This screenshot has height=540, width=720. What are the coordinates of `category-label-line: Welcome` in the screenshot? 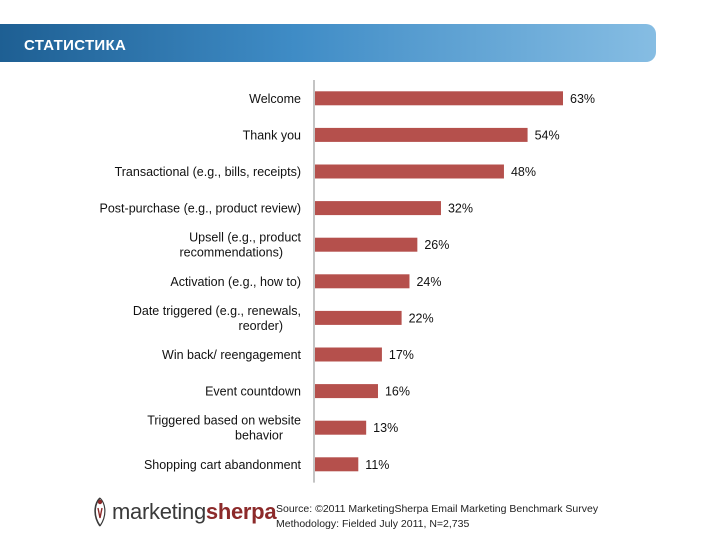 It's located at (275, 99).